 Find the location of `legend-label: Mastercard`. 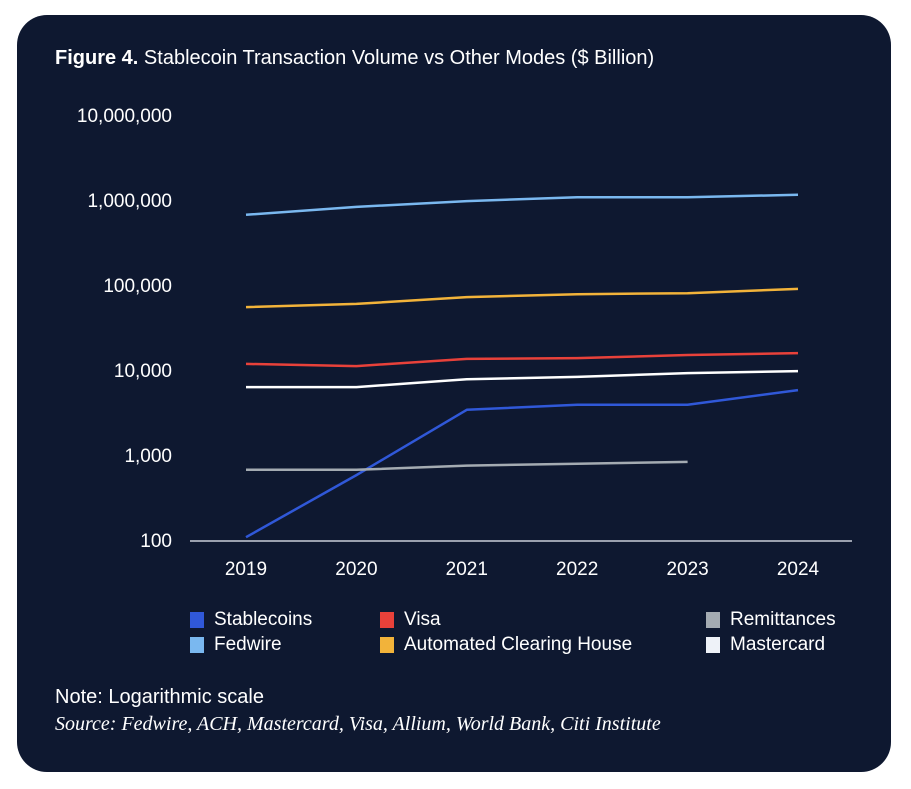

legend-label: Mastercard is located at coordinates (778, 644).